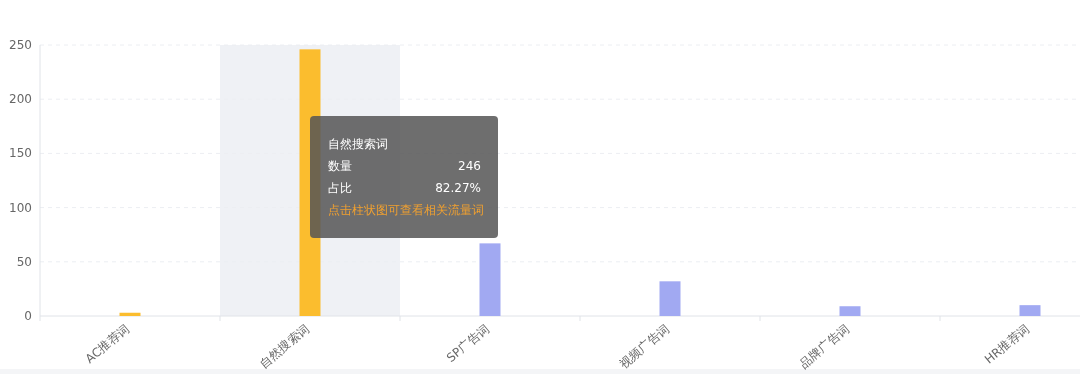 Image resolution: width=1080 pixels, height=374 pixels. I want to click on annotation: 占比, so click(340, 188).